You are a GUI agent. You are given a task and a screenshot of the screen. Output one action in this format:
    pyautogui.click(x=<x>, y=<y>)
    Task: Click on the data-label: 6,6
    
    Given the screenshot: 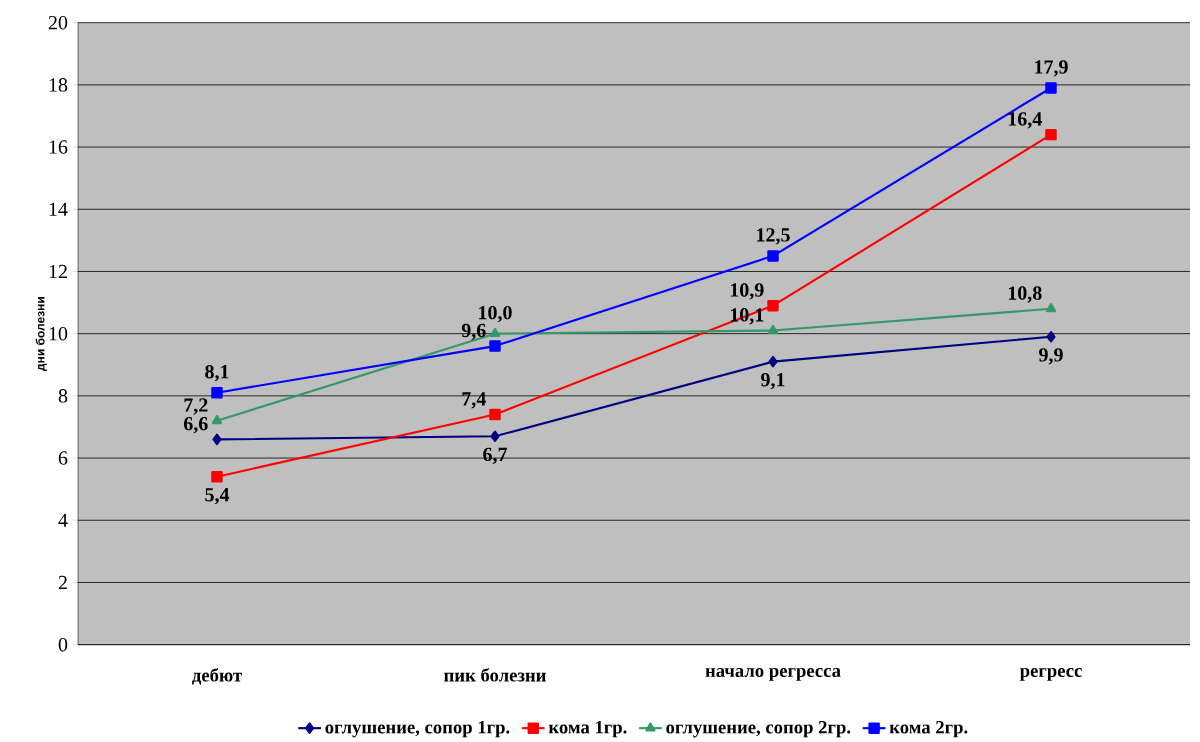 What is the action you would take?
    pyautogui.click(x=195, y=425)
    